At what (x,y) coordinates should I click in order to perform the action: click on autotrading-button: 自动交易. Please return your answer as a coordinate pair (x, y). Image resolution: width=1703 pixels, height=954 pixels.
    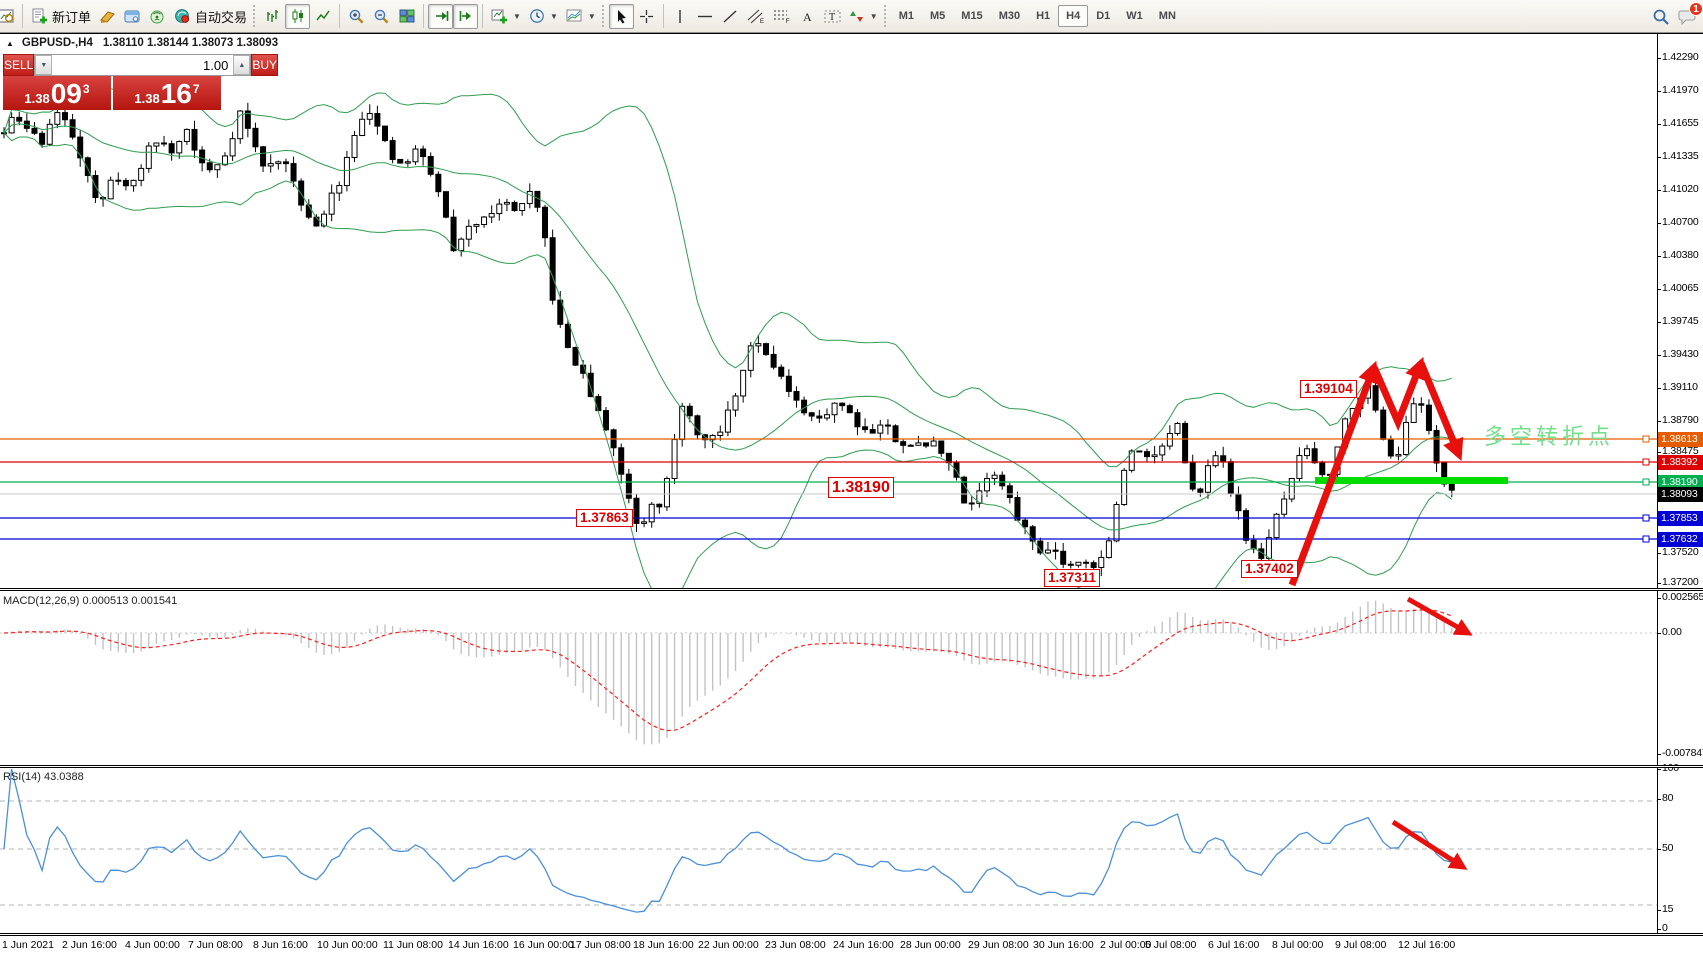
    Looking at the image, I should click on (210, 16).